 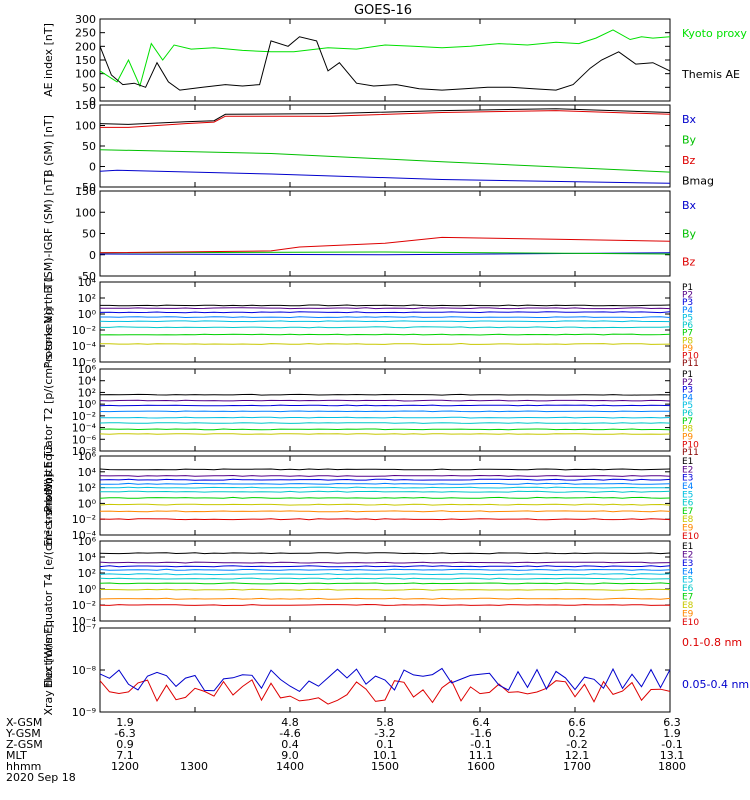 I want to click on orbit-value: -1.6, so click(x=480, y=733).